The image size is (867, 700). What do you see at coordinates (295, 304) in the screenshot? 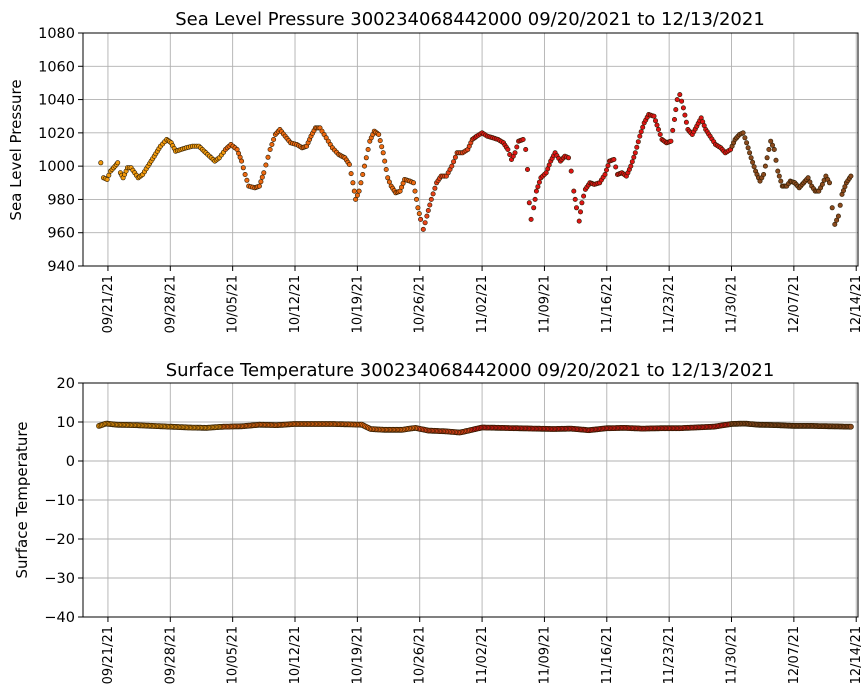
I see `x-tick-label: 10/12/21` at bounding box center [295, 304].